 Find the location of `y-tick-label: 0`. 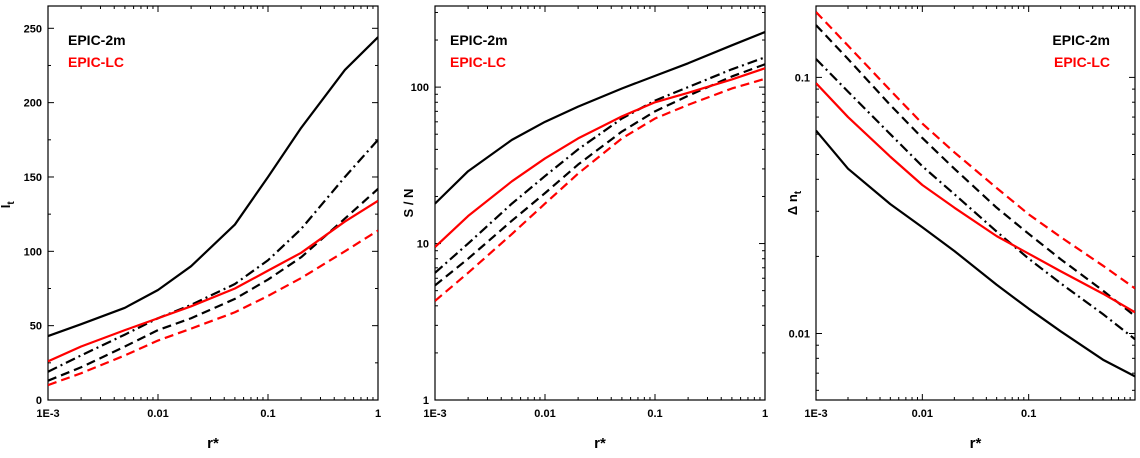

y-tick-label: 0 is located at coordinates (39, 401).